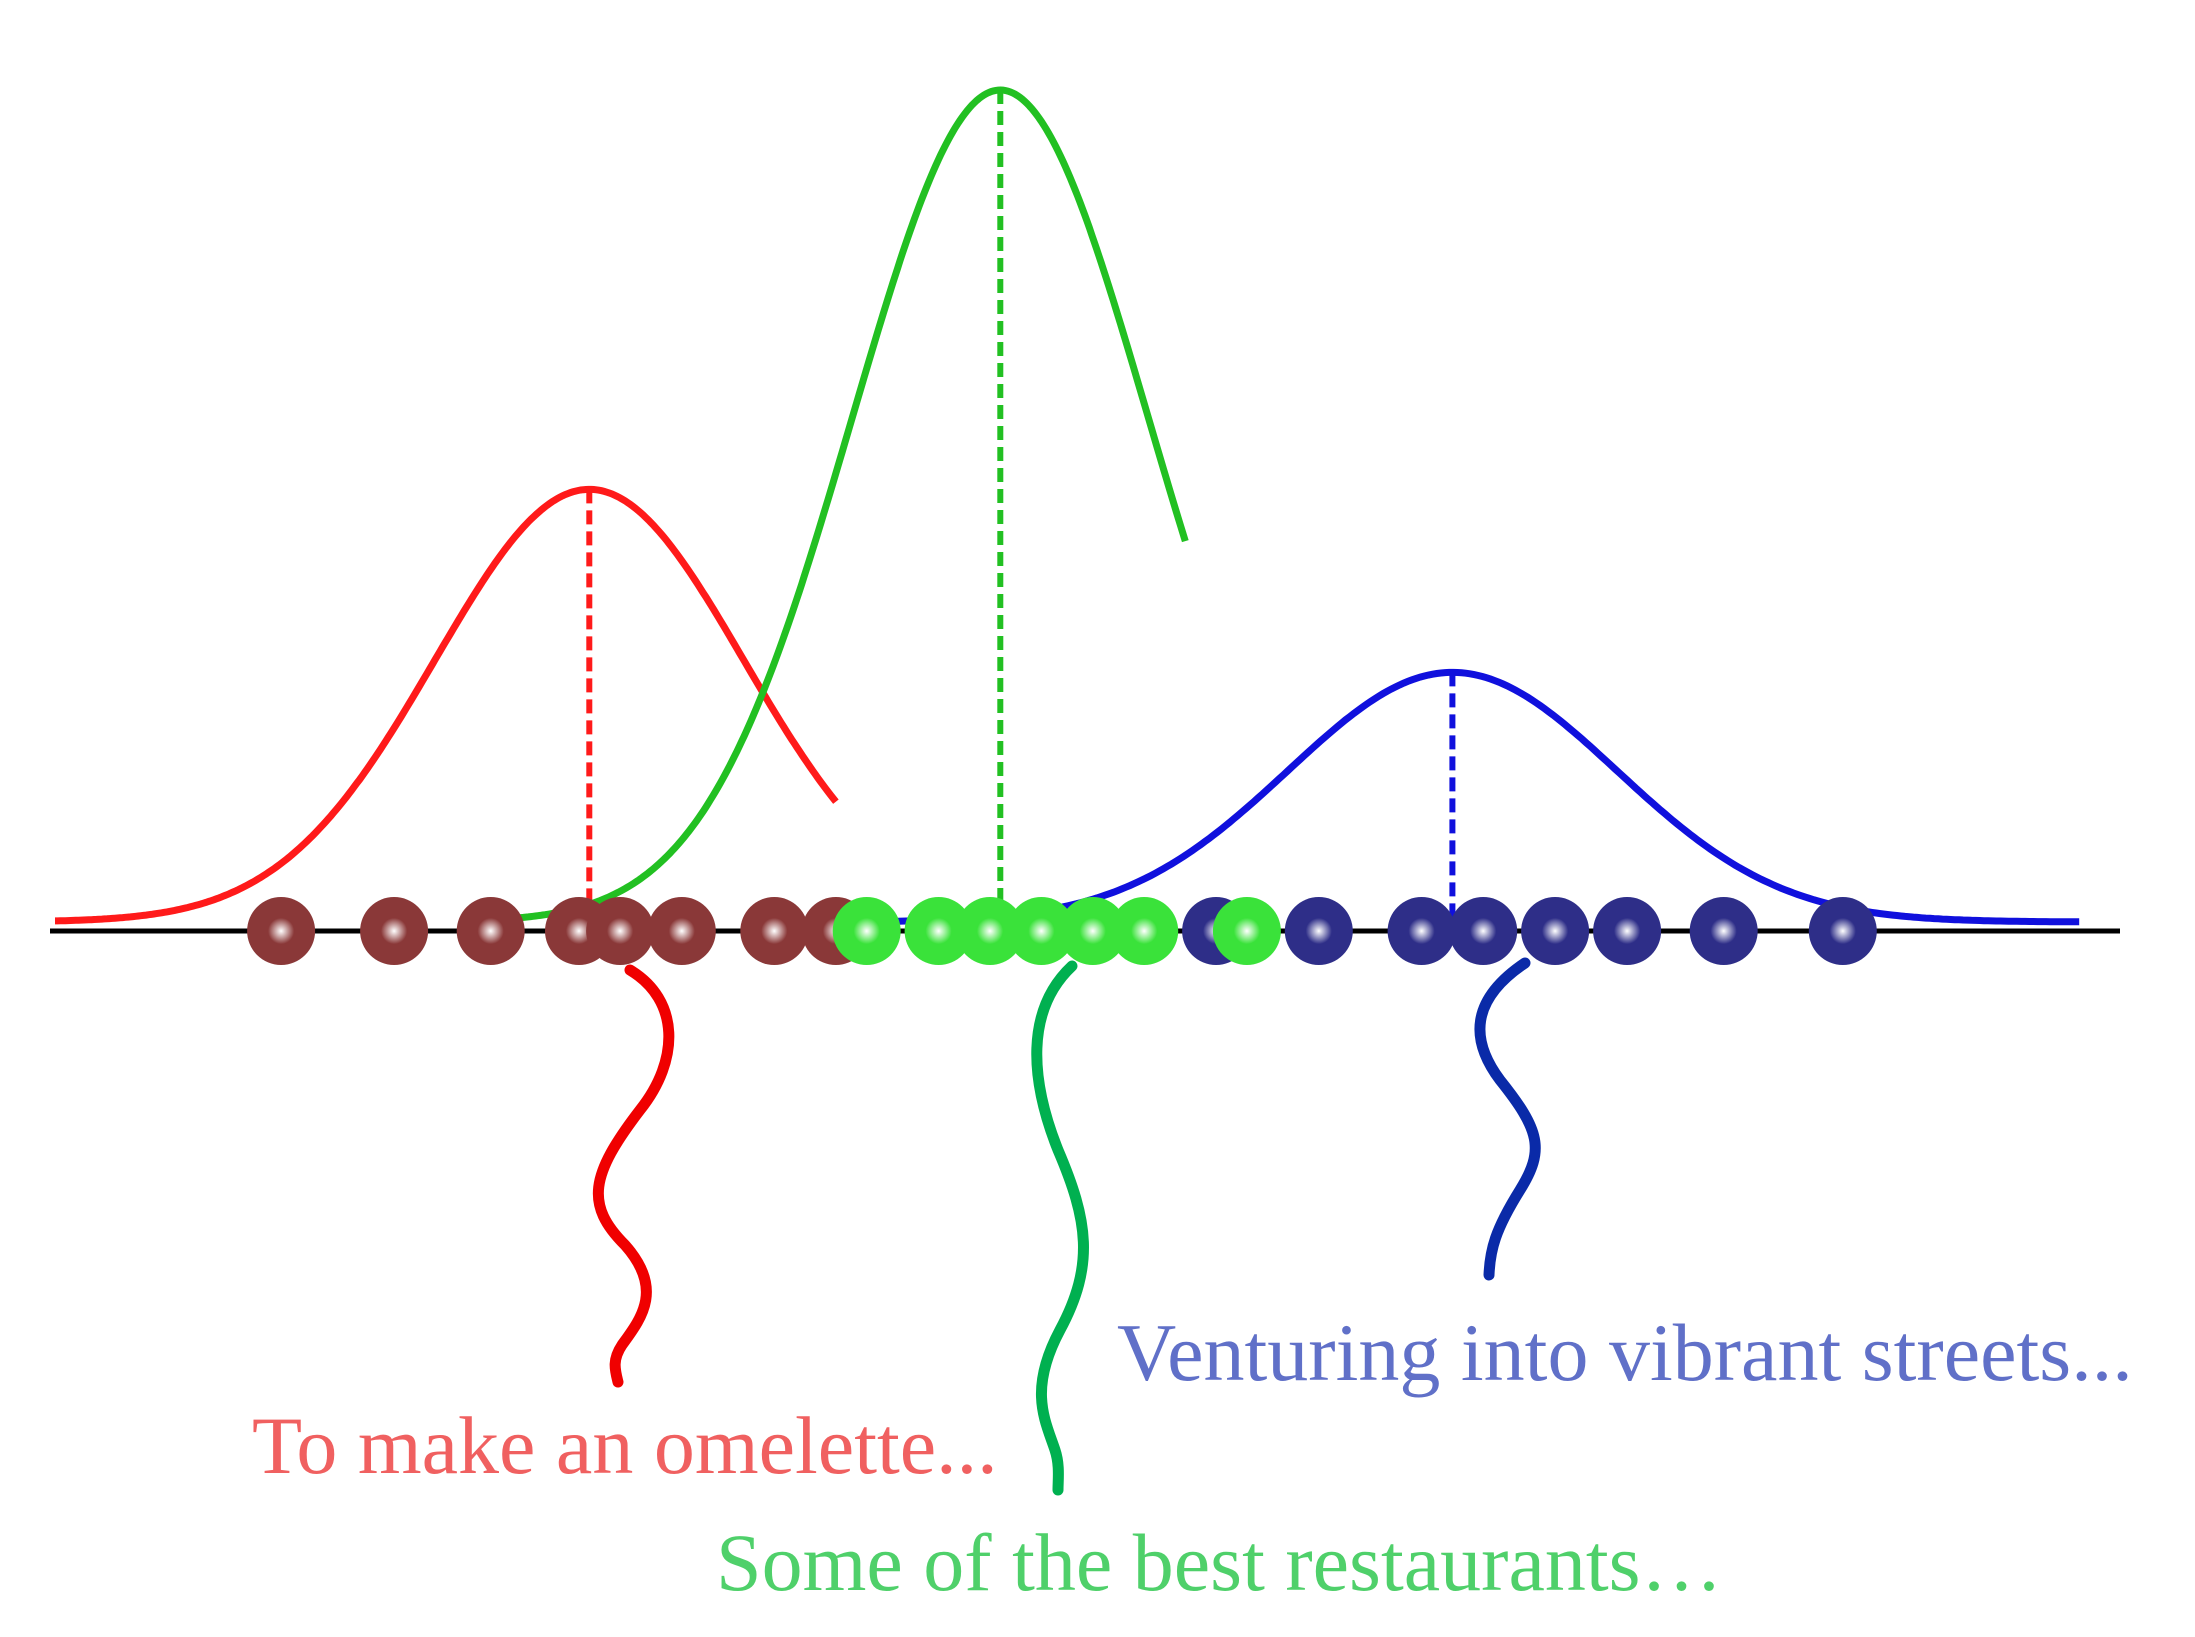 Image resolution: width=2195 pixels, height=1637 pixels. I want to click on sample-points, so click(1062, 931).